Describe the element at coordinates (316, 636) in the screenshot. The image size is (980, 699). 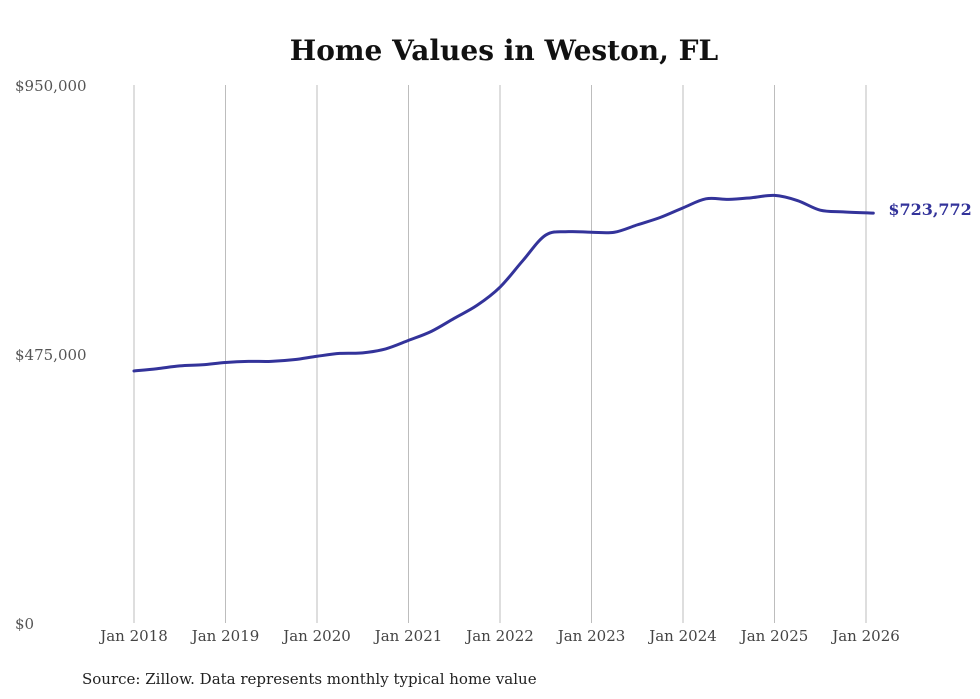
I see `x-tick-label: Jan 2020` at that location.